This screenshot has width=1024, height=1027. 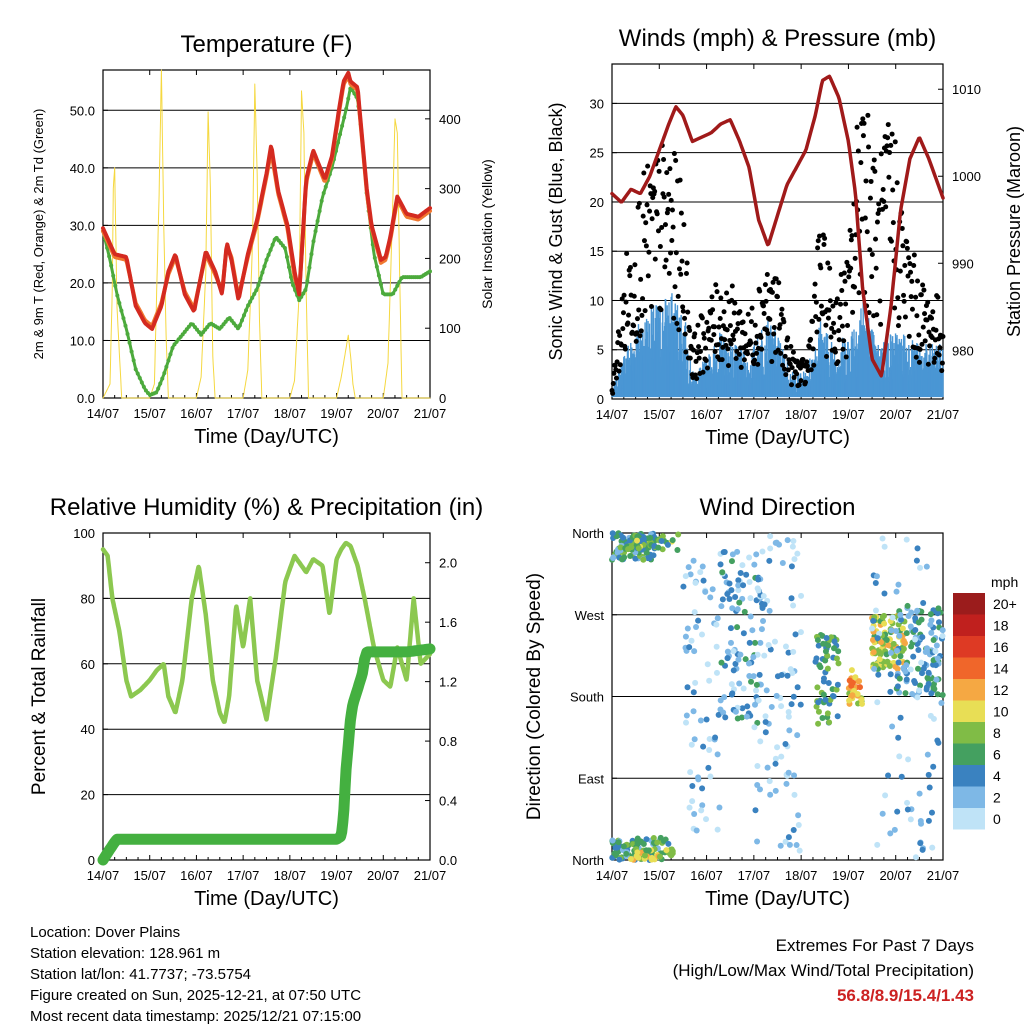 What do you see at coordinates (88, 664) in the screenshot?
I see `y-tick-label: 60` at bounding box center [88, 664].